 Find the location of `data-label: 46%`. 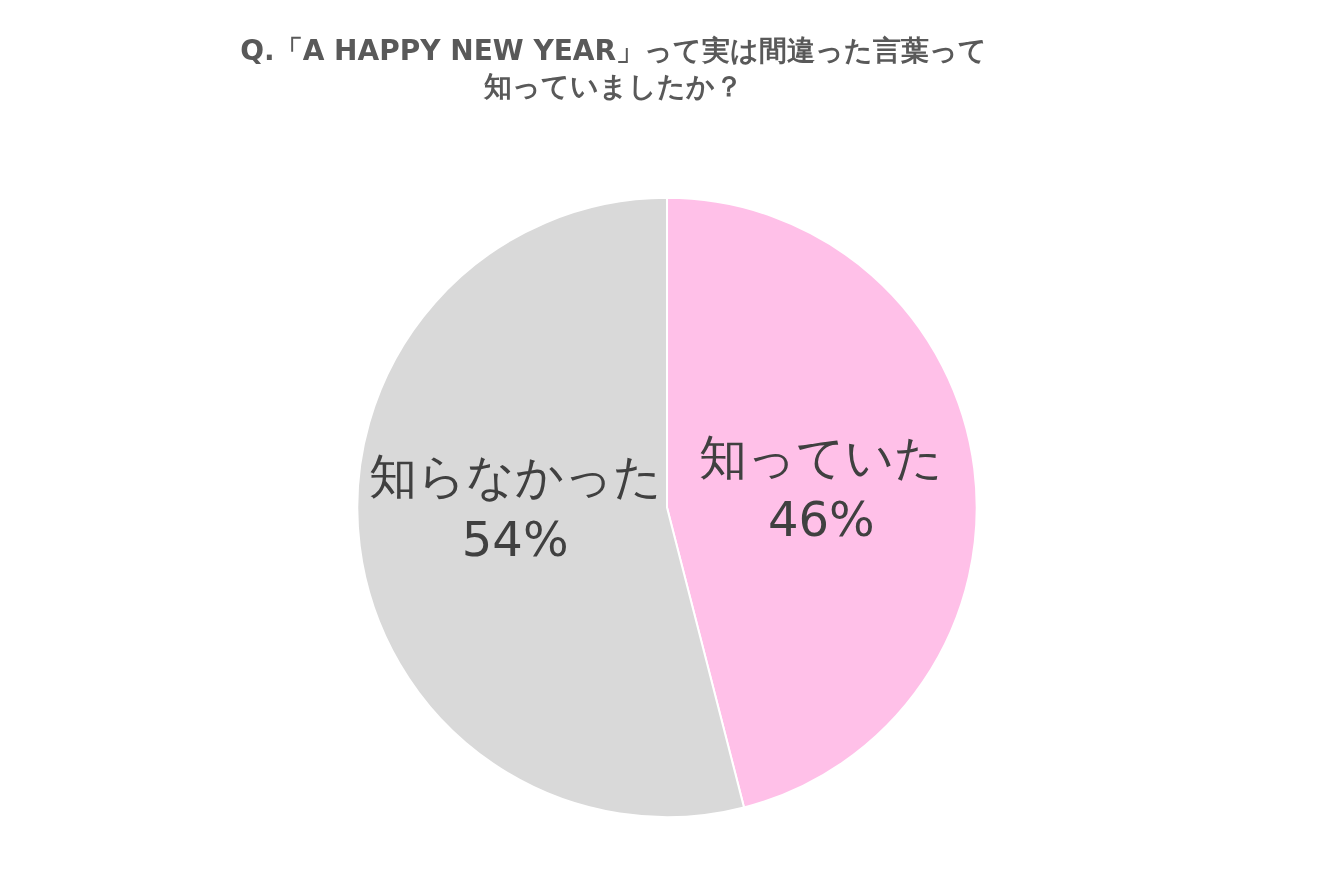

data-label: 46% is located at coordinates (821, 519).